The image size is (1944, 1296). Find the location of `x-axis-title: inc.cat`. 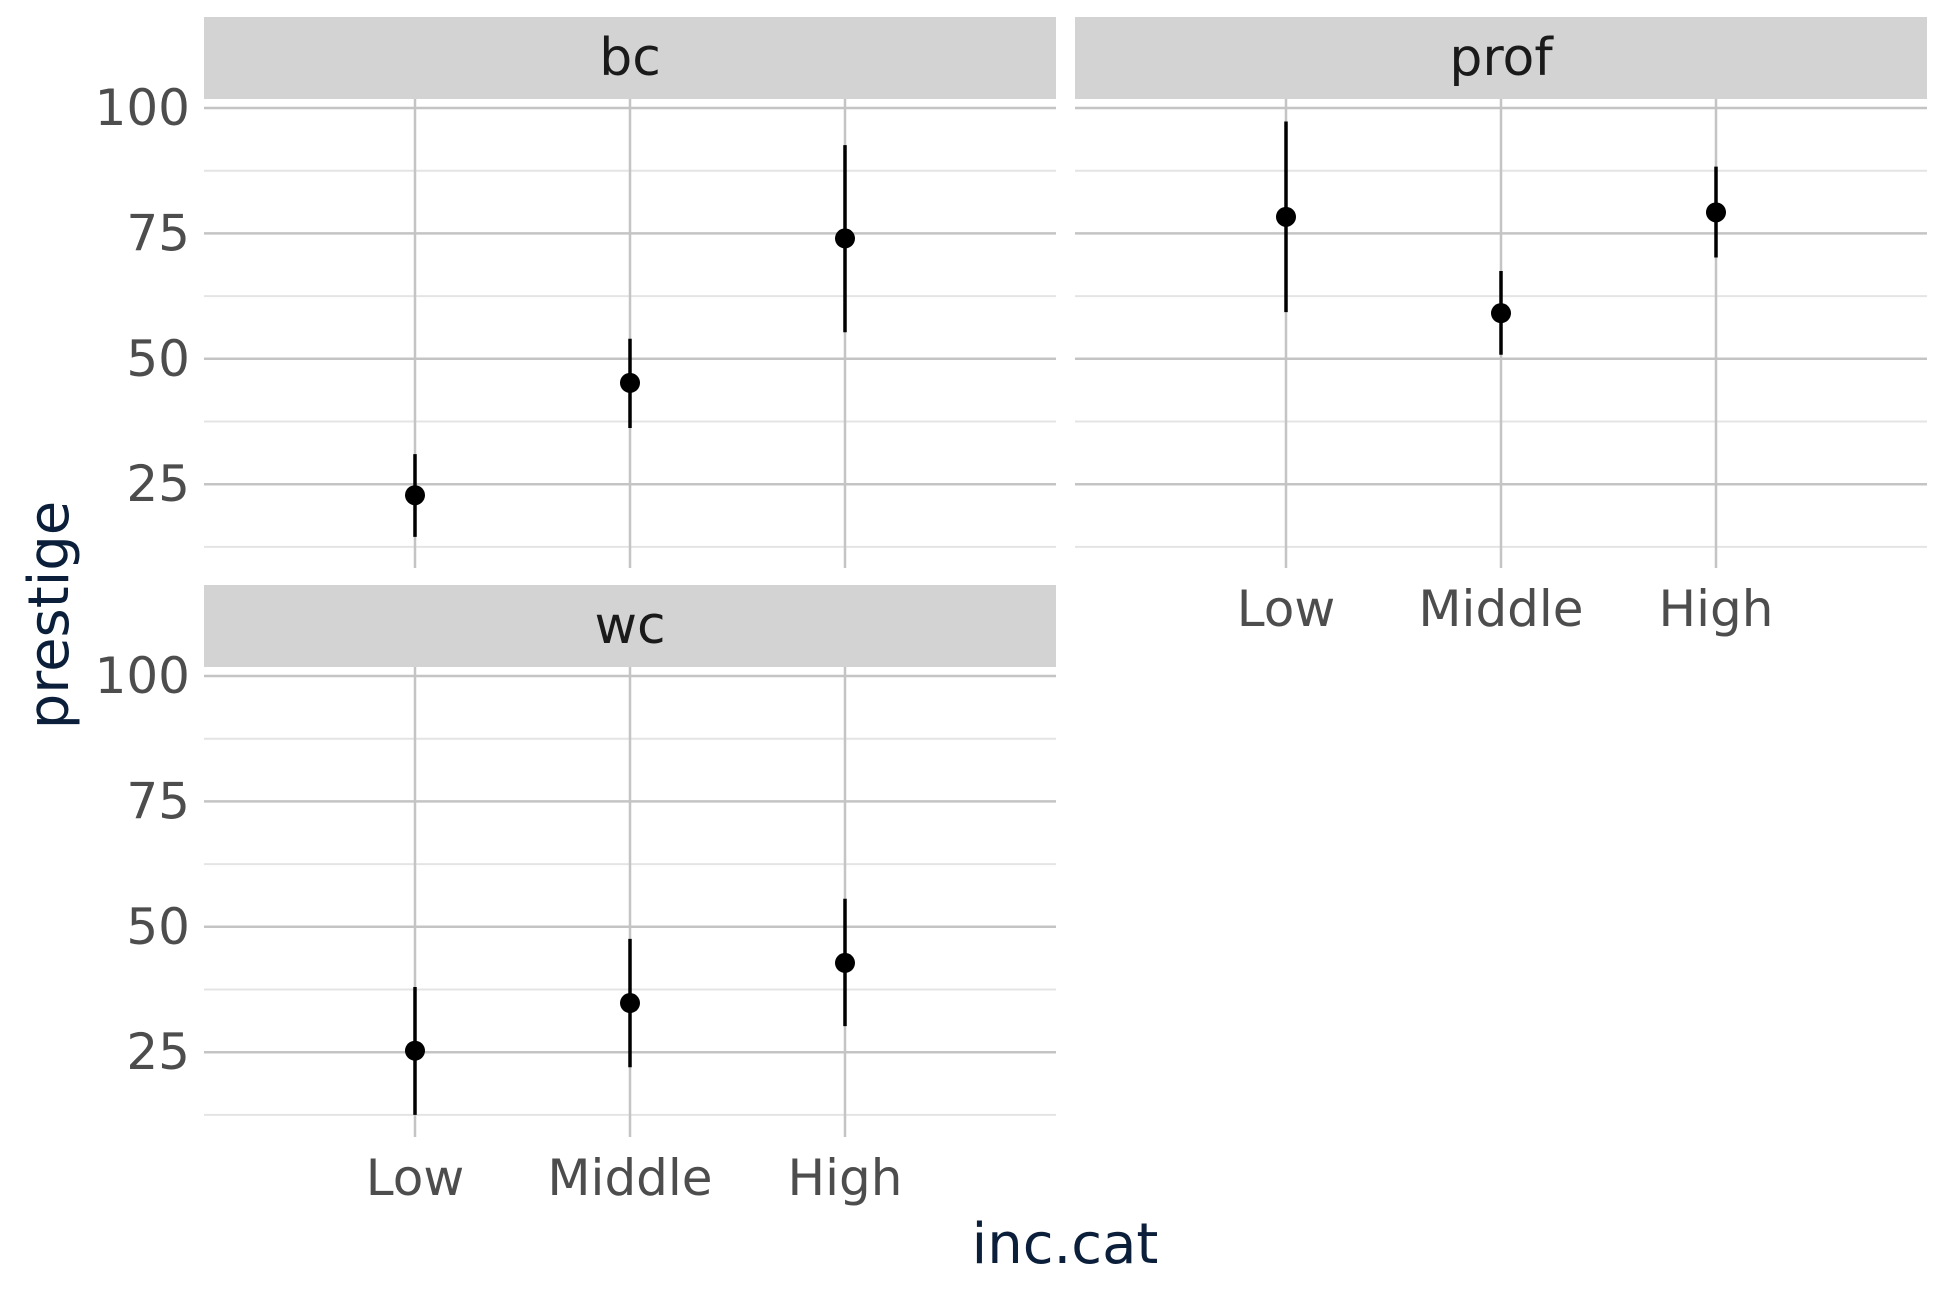

x-axis-title: inc.cat is located at coordinates (1065, 1244).